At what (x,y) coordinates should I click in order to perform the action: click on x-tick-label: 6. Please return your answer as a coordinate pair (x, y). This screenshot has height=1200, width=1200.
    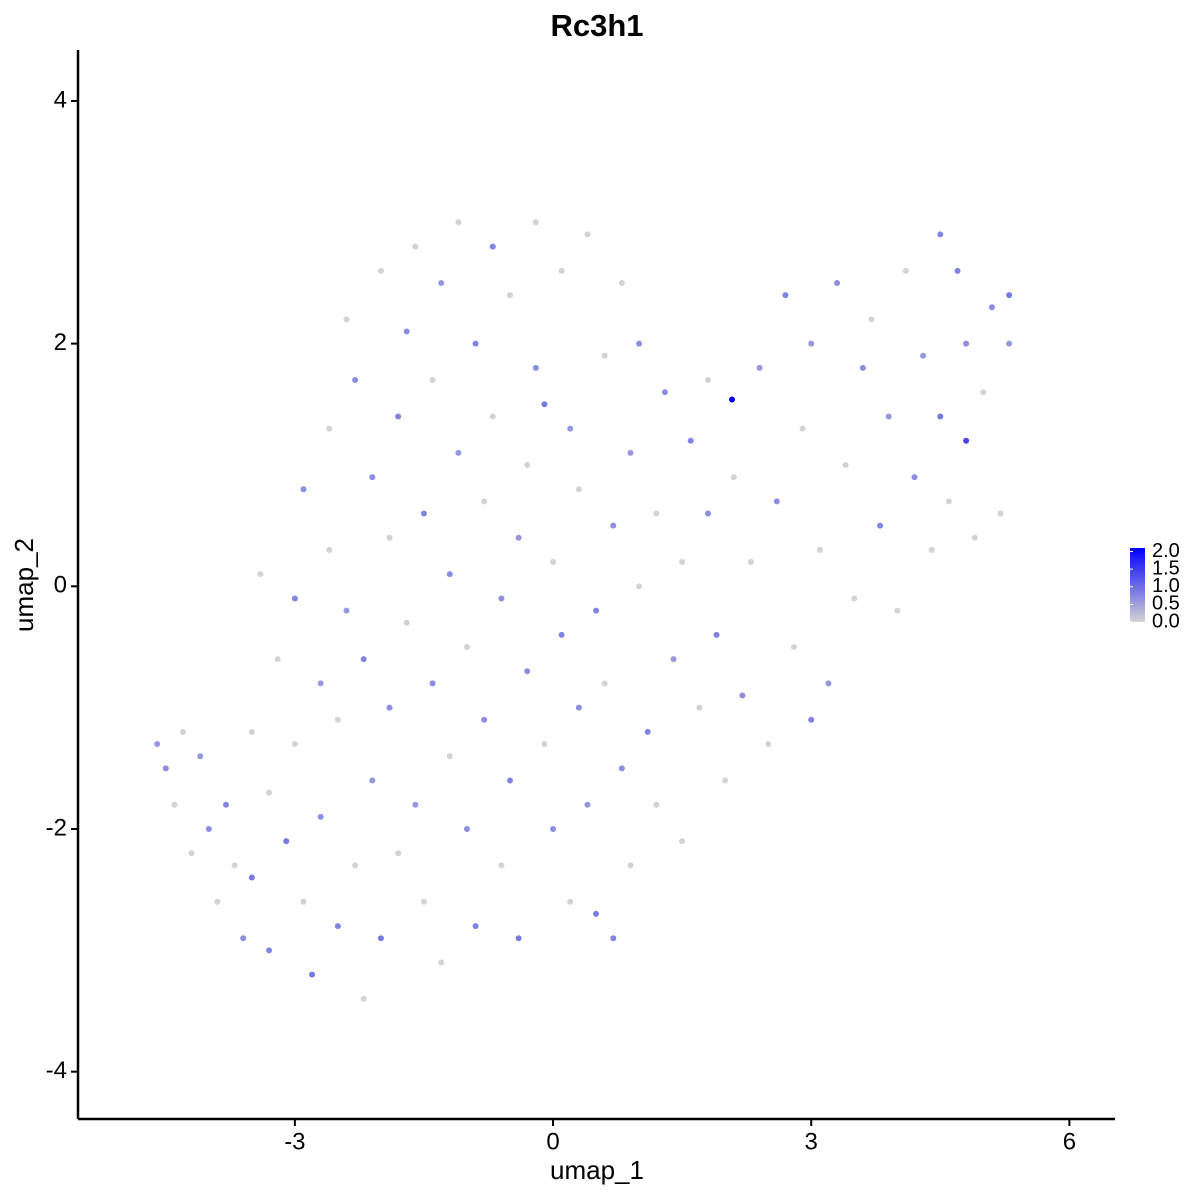
    Looking at the image, I should click on (1069, 1141).